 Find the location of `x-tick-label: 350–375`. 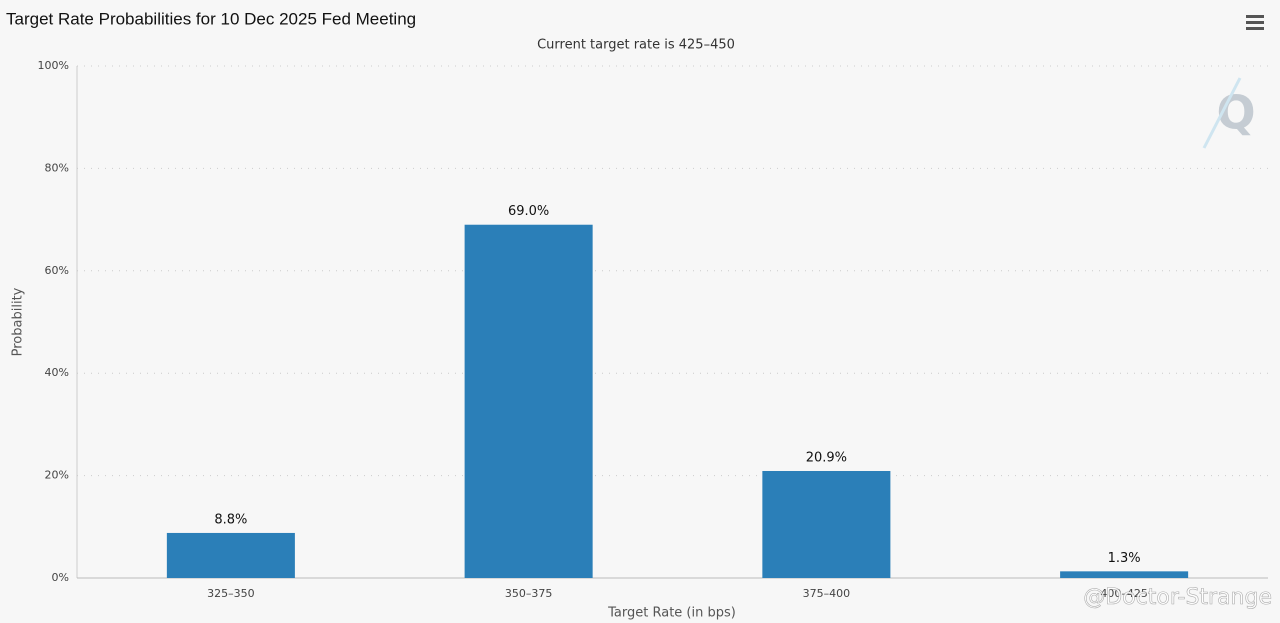

x-tick-label: 350–375 is located at coordinates (529, 593).